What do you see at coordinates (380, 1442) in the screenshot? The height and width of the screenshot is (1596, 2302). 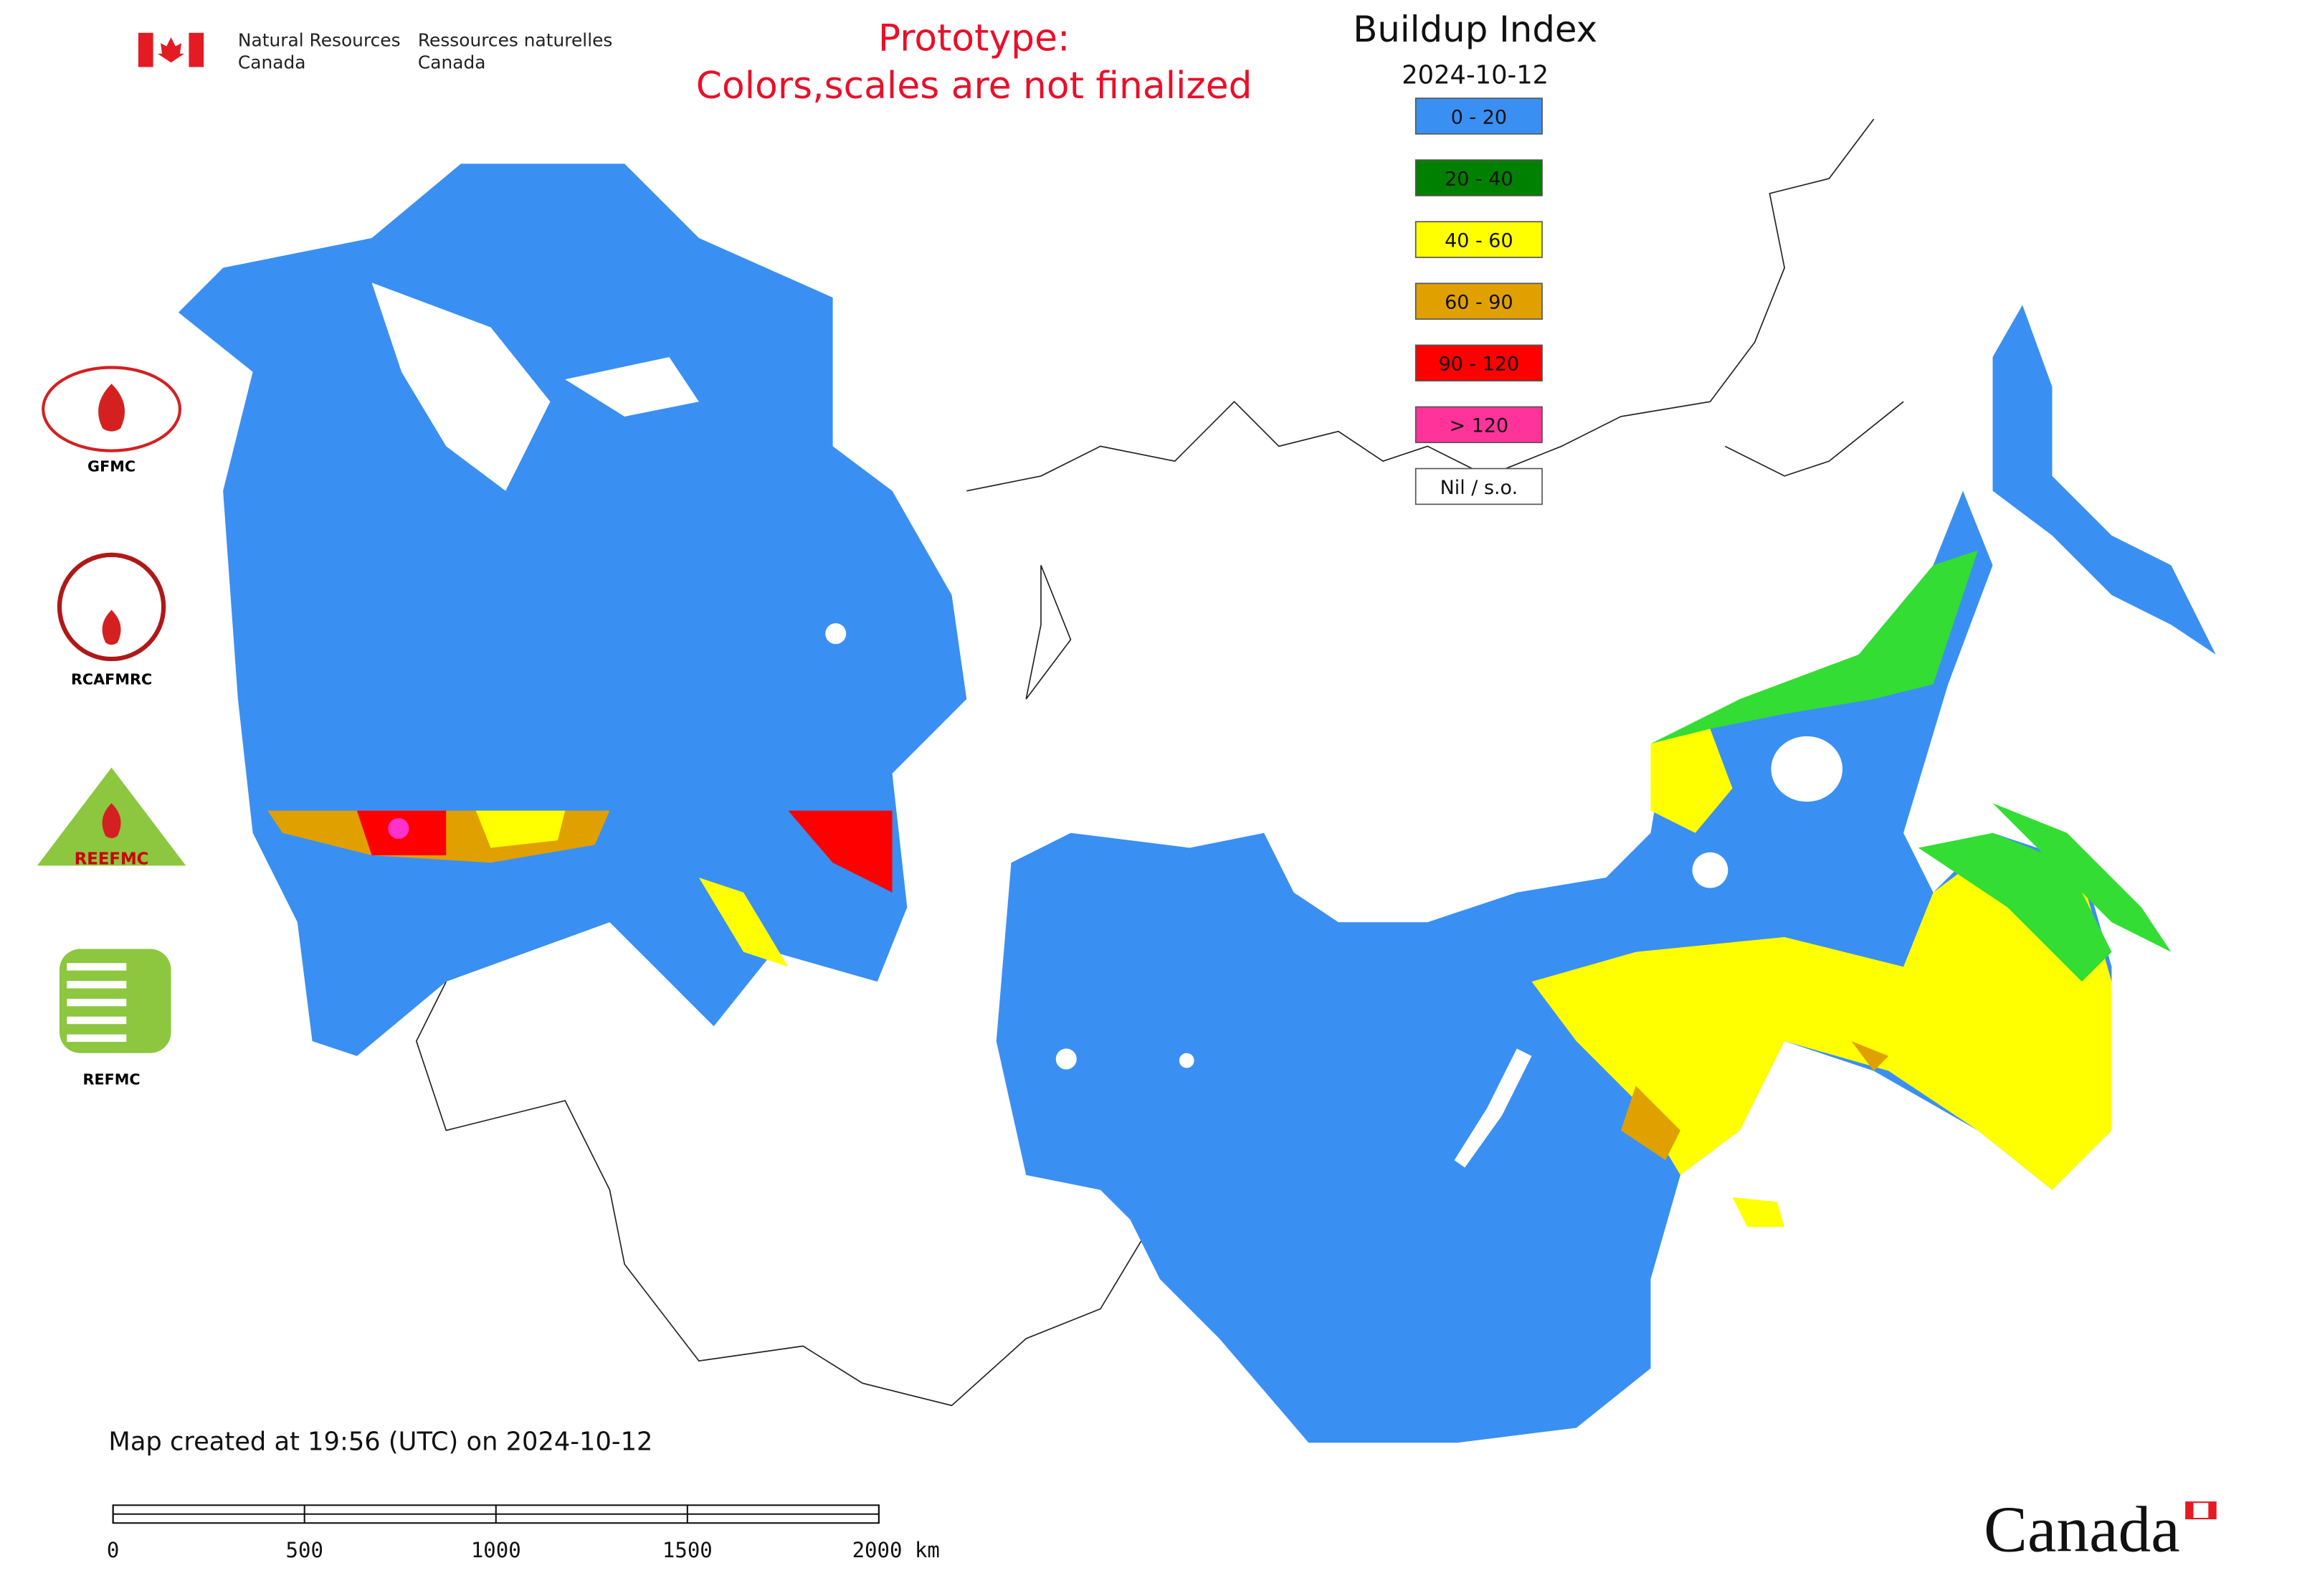 I see `created-note: Map created at 19:56 (UTC) on 2024-10-12` at bounding box center [380, 1442].